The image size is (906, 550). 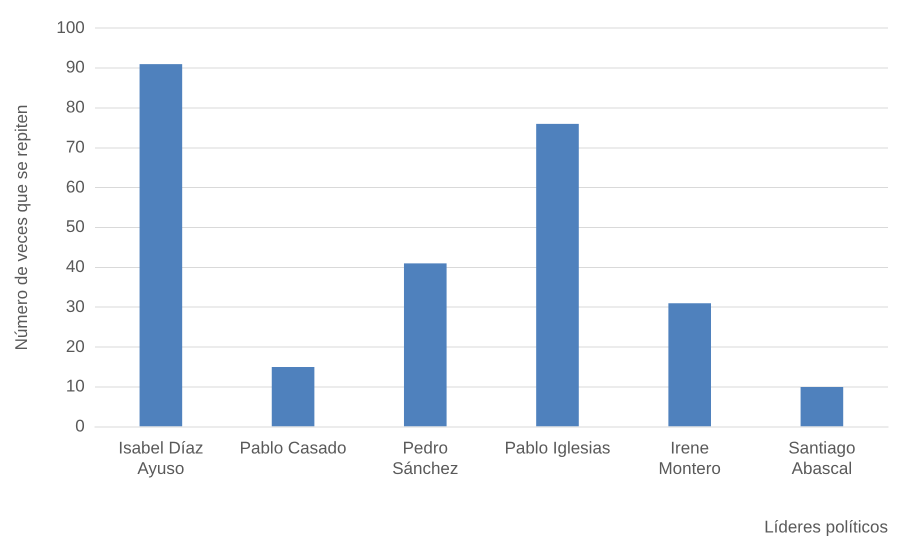 What do you see at coordinates (75, 386) in the screenshot?
I see `y-tick-label: 10` at bounding box center [75, 386].